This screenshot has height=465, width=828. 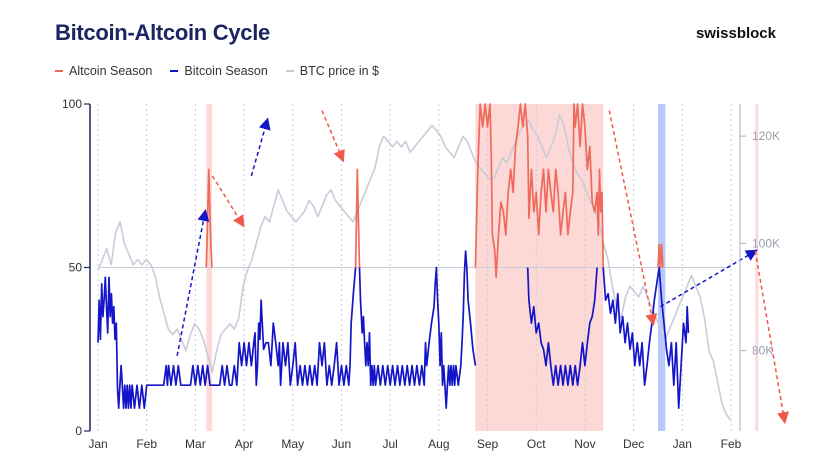 I want to click on series-line-bitcoin-season, so click(x=227, y=338).